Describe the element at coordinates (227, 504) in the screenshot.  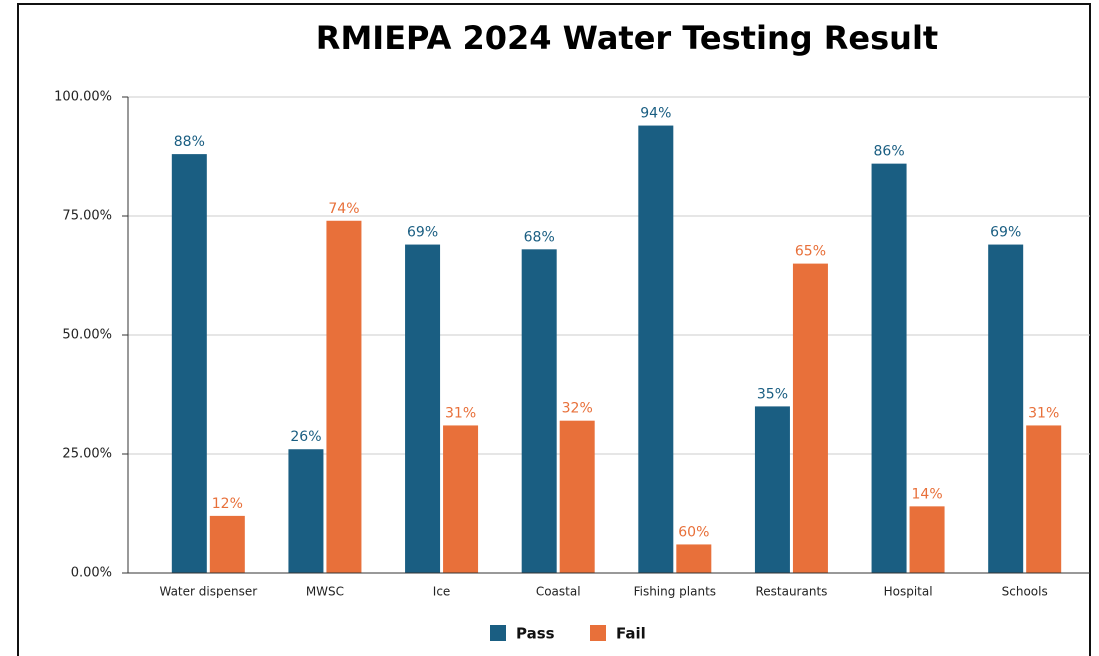
I see `data-label: 12%` at that location.